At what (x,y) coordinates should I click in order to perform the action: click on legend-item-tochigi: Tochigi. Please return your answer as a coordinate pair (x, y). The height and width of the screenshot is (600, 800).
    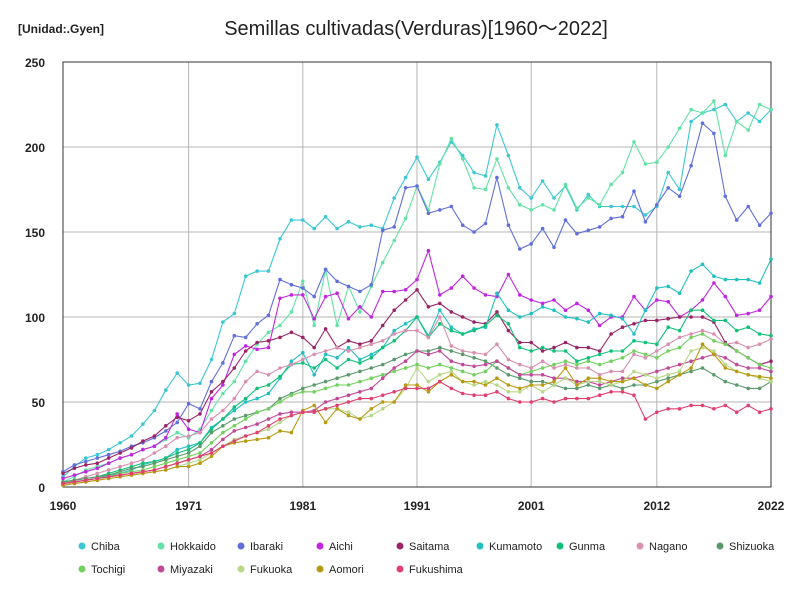
    Looking at the image, I should click on (102, 570).